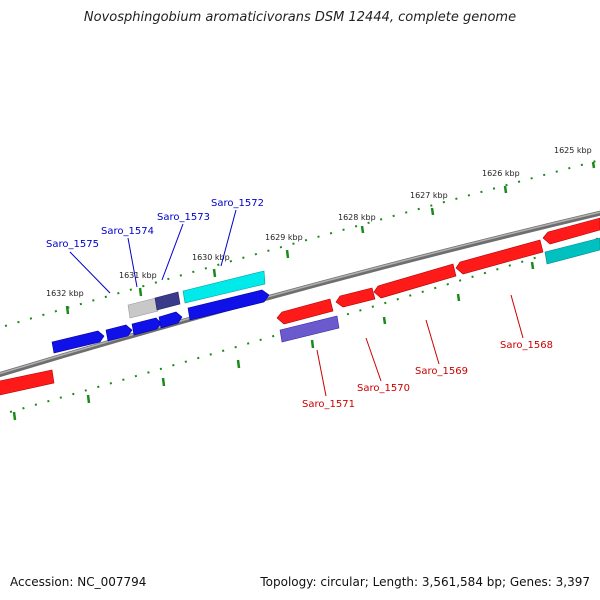  What do you see at coordinates (573, 150) in the screenshot?
I see `kbp-label: 1625 kbp` at bounding box center [573, 150].